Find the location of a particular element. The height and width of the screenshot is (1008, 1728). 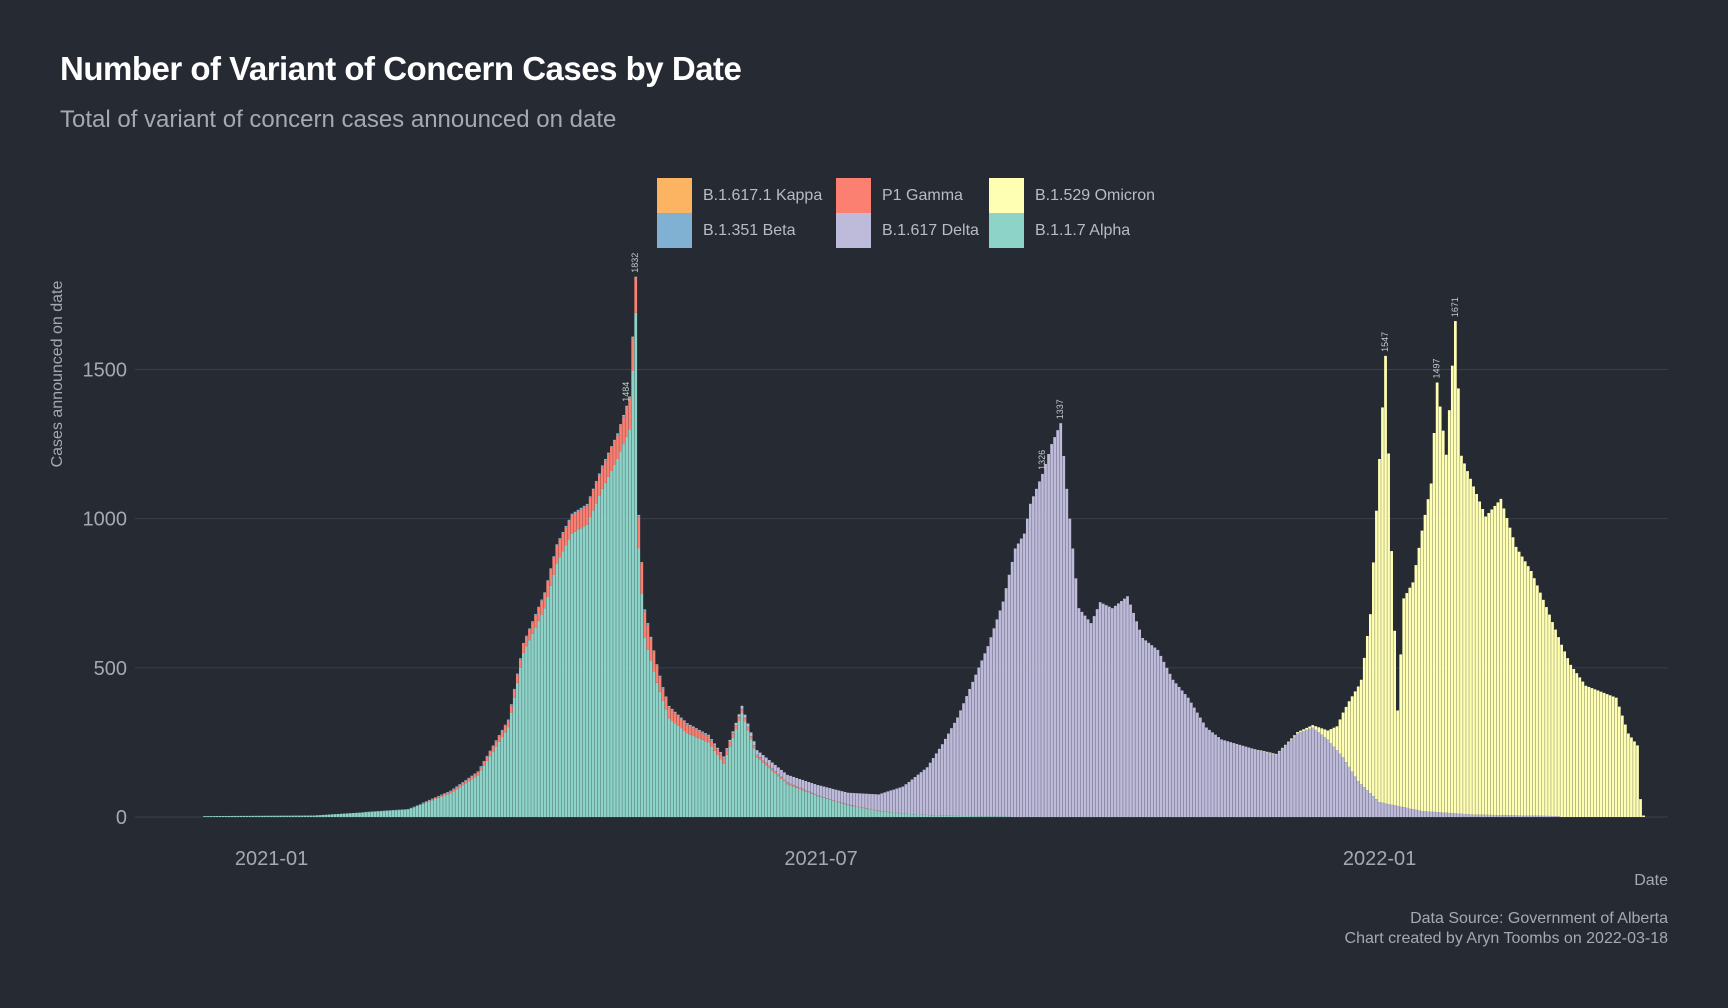

legend-item: B.1.617.1 Kappa is located at coordinates (746, 195).